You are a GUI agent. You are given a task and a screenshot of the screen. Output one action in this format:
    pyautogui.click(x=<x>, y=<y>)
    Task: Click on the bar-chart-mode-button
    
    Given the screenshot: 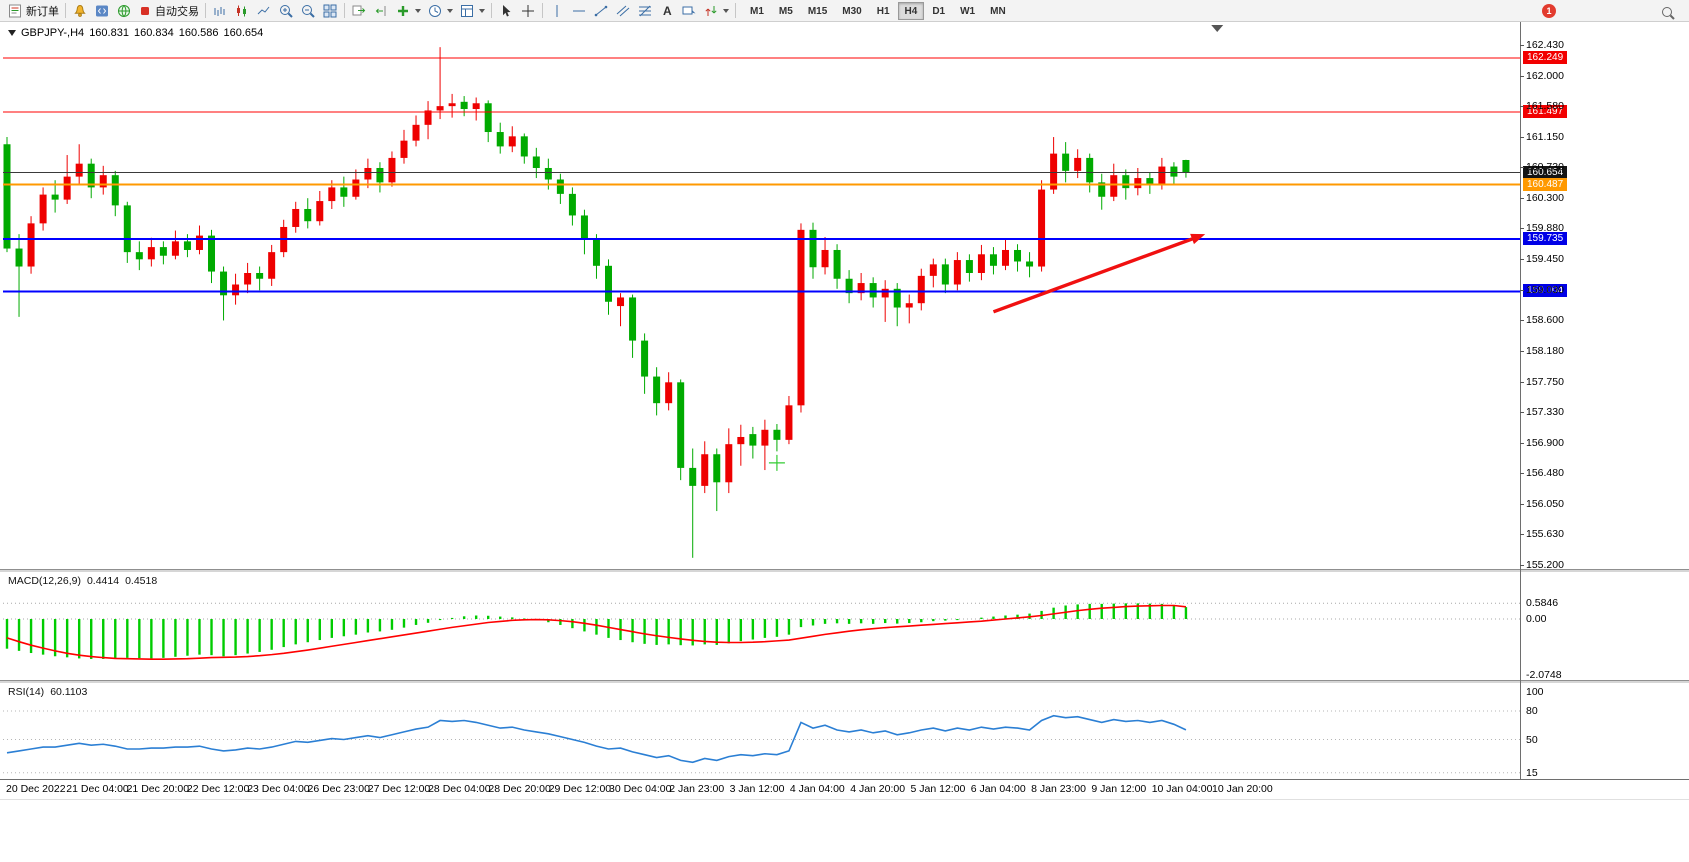 What is the action you would take?
    pyautogui.click(x=220, y=11)
    